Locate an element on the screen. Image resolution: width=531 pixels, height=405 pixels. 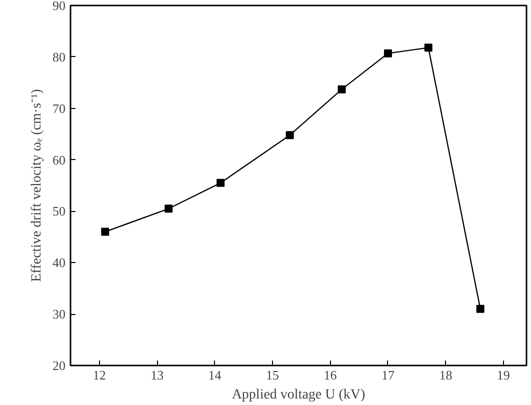
x-tick-label: 12 is located at coordinates (99, 375).